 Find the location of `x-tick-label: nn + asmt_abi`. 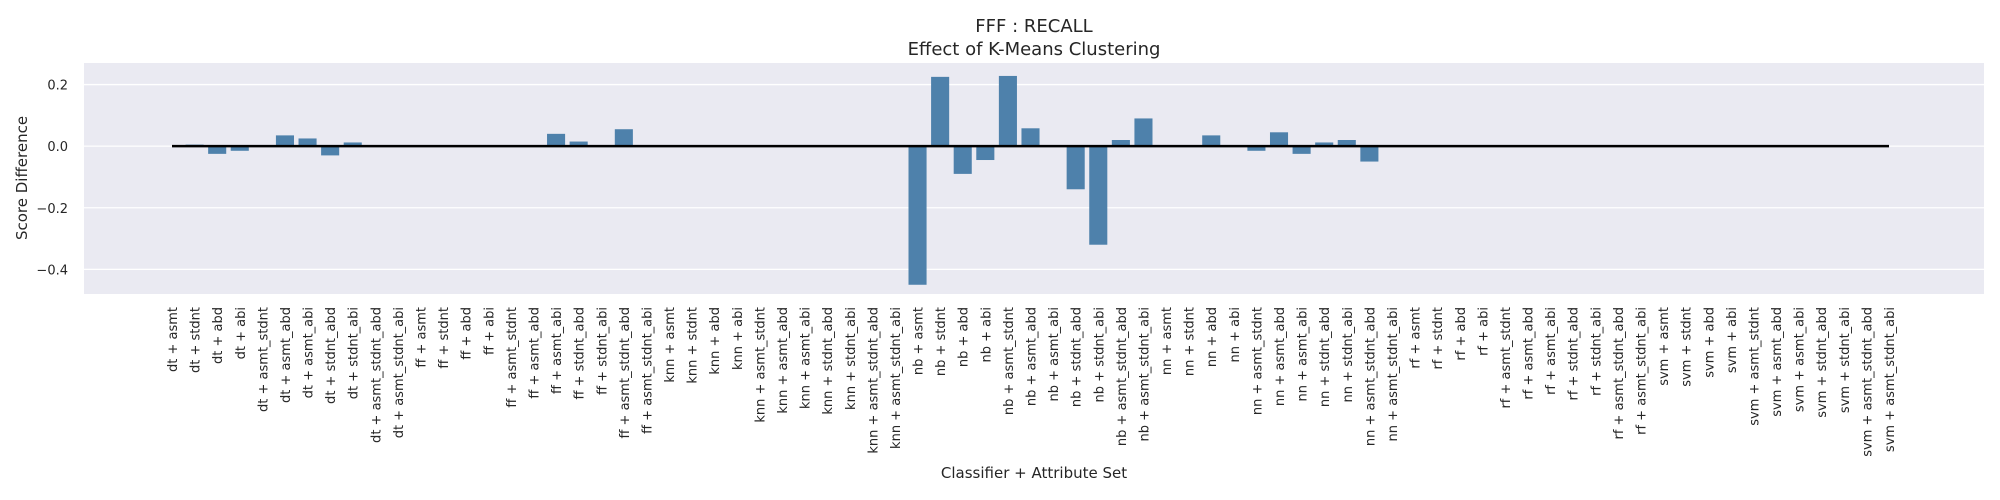

x-tick-label: nn + asmt_abi is located at coordinates (1303, 354).